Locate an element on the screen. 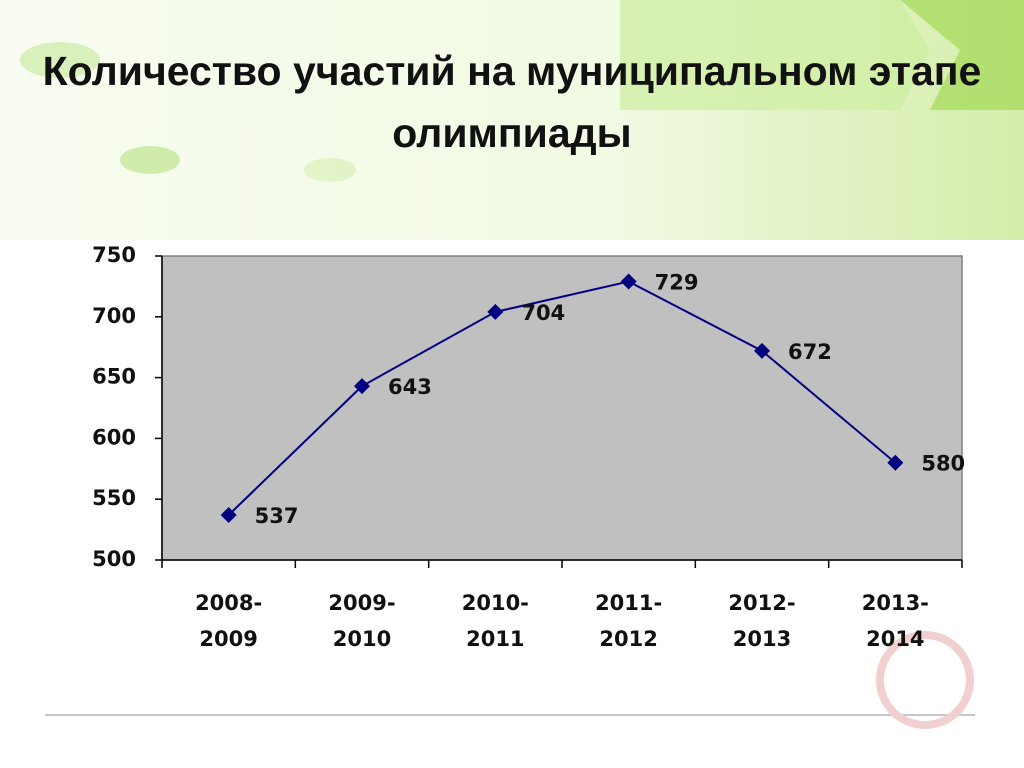 The image size is (1024, 768). data-label: 643 is located at coordinates (410, 387).